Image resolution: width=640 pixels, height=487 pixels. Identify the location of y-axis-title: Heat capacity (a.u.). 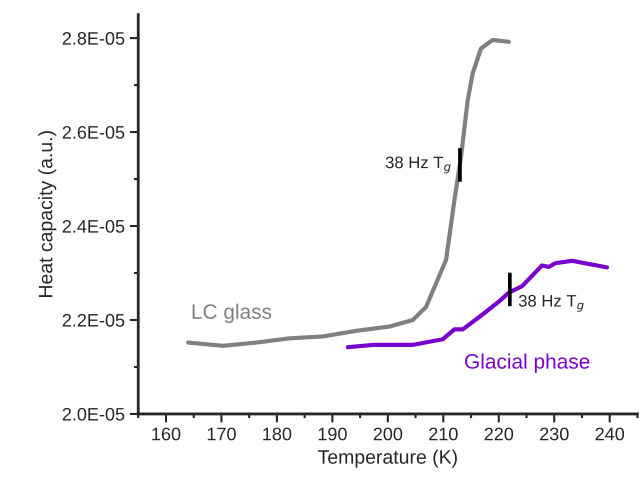
(47, 214).